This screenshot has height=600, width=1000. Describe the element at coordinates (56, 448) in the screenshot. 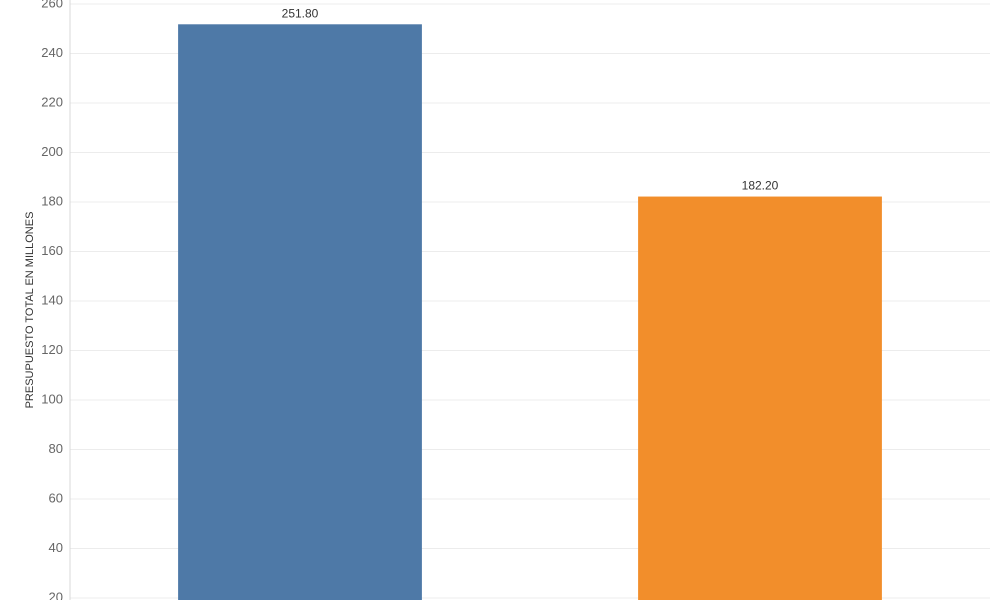

I see `y-tick-label: 80` at that location.